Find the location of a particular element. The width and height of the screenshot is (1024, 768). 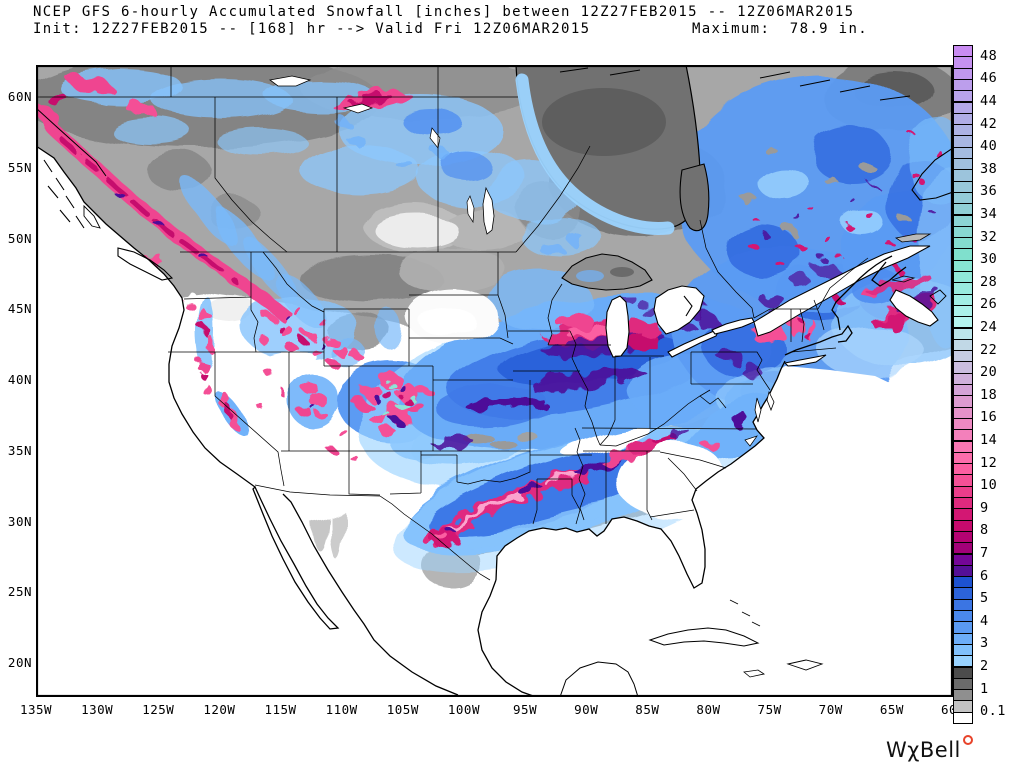

x-tick-label: 120W is located at coordinates (219, 709).